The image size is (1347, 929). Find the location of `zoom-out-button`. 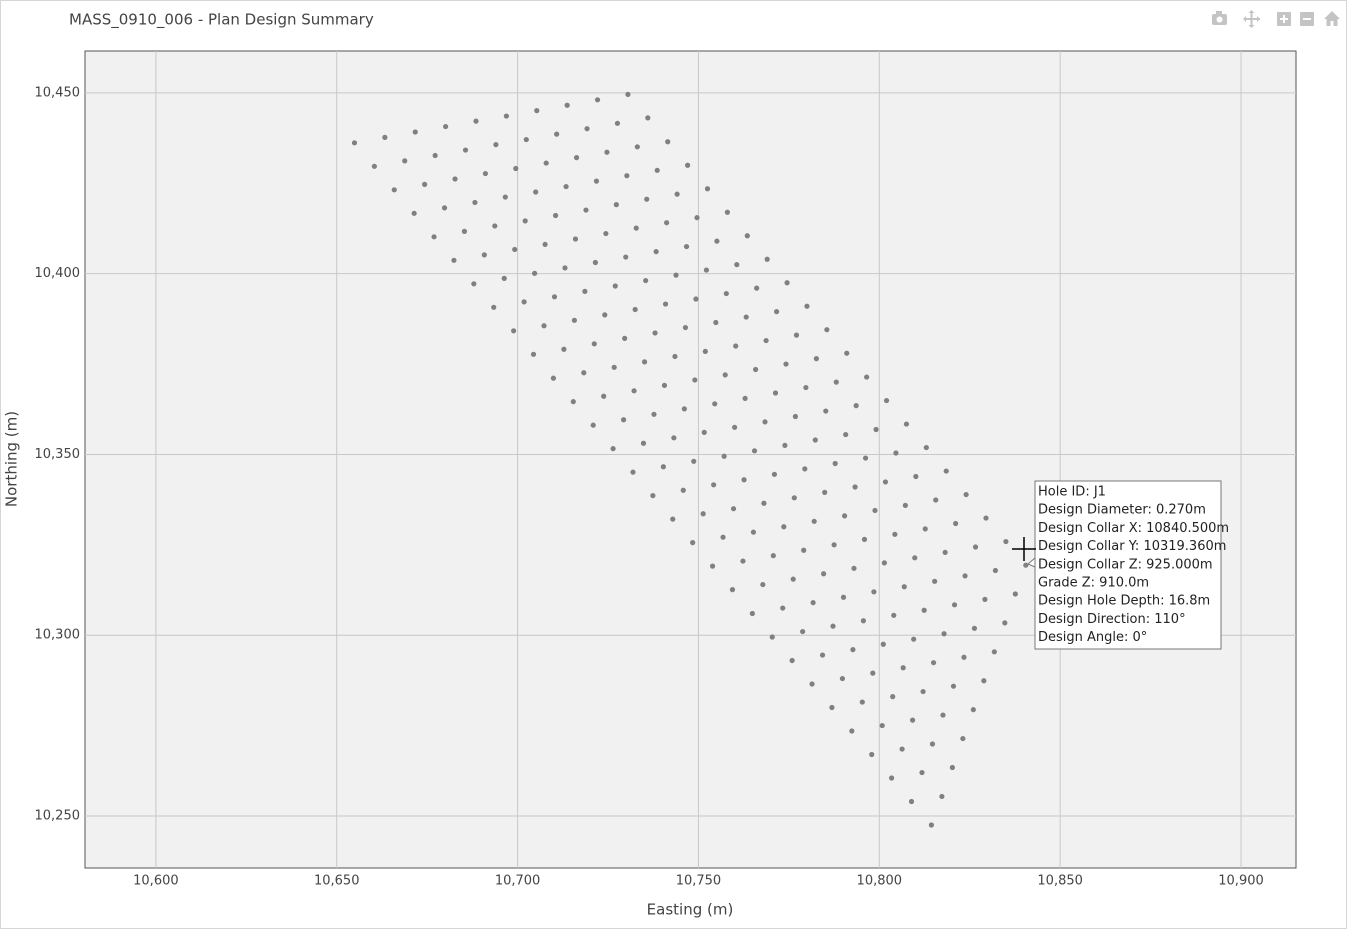

zoom-out-button is located at coordinates (1307, 19).